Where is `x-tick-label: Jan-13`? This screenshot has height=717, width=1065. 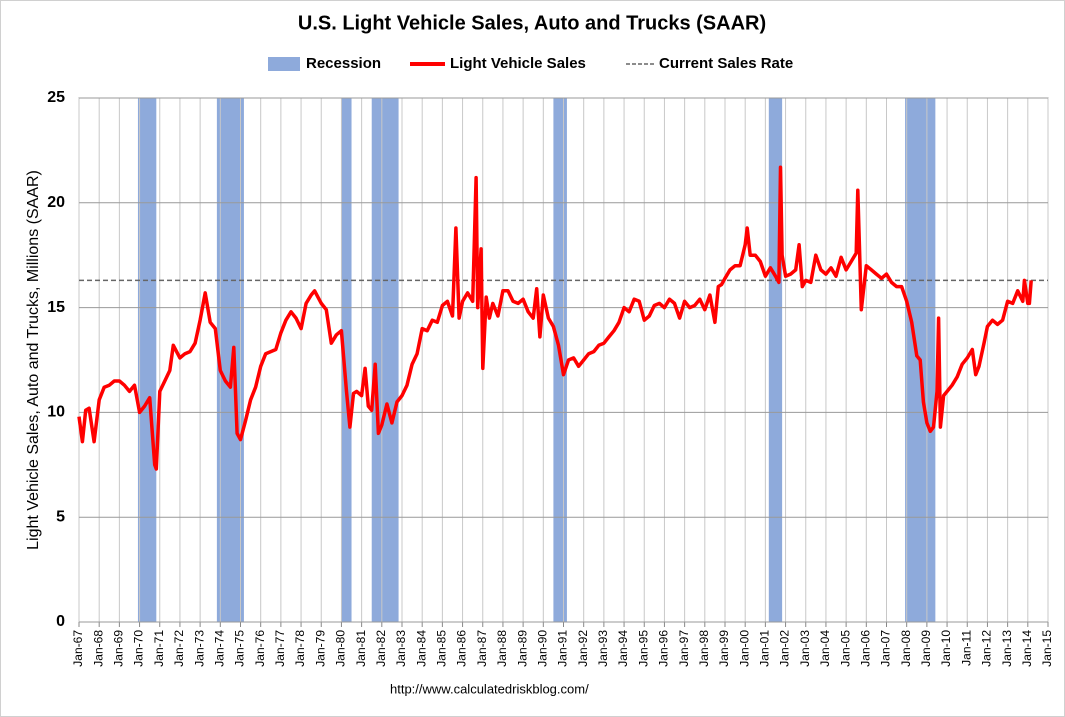 x-tick-label: Jan-13 is located at coordinates (1007, 648).